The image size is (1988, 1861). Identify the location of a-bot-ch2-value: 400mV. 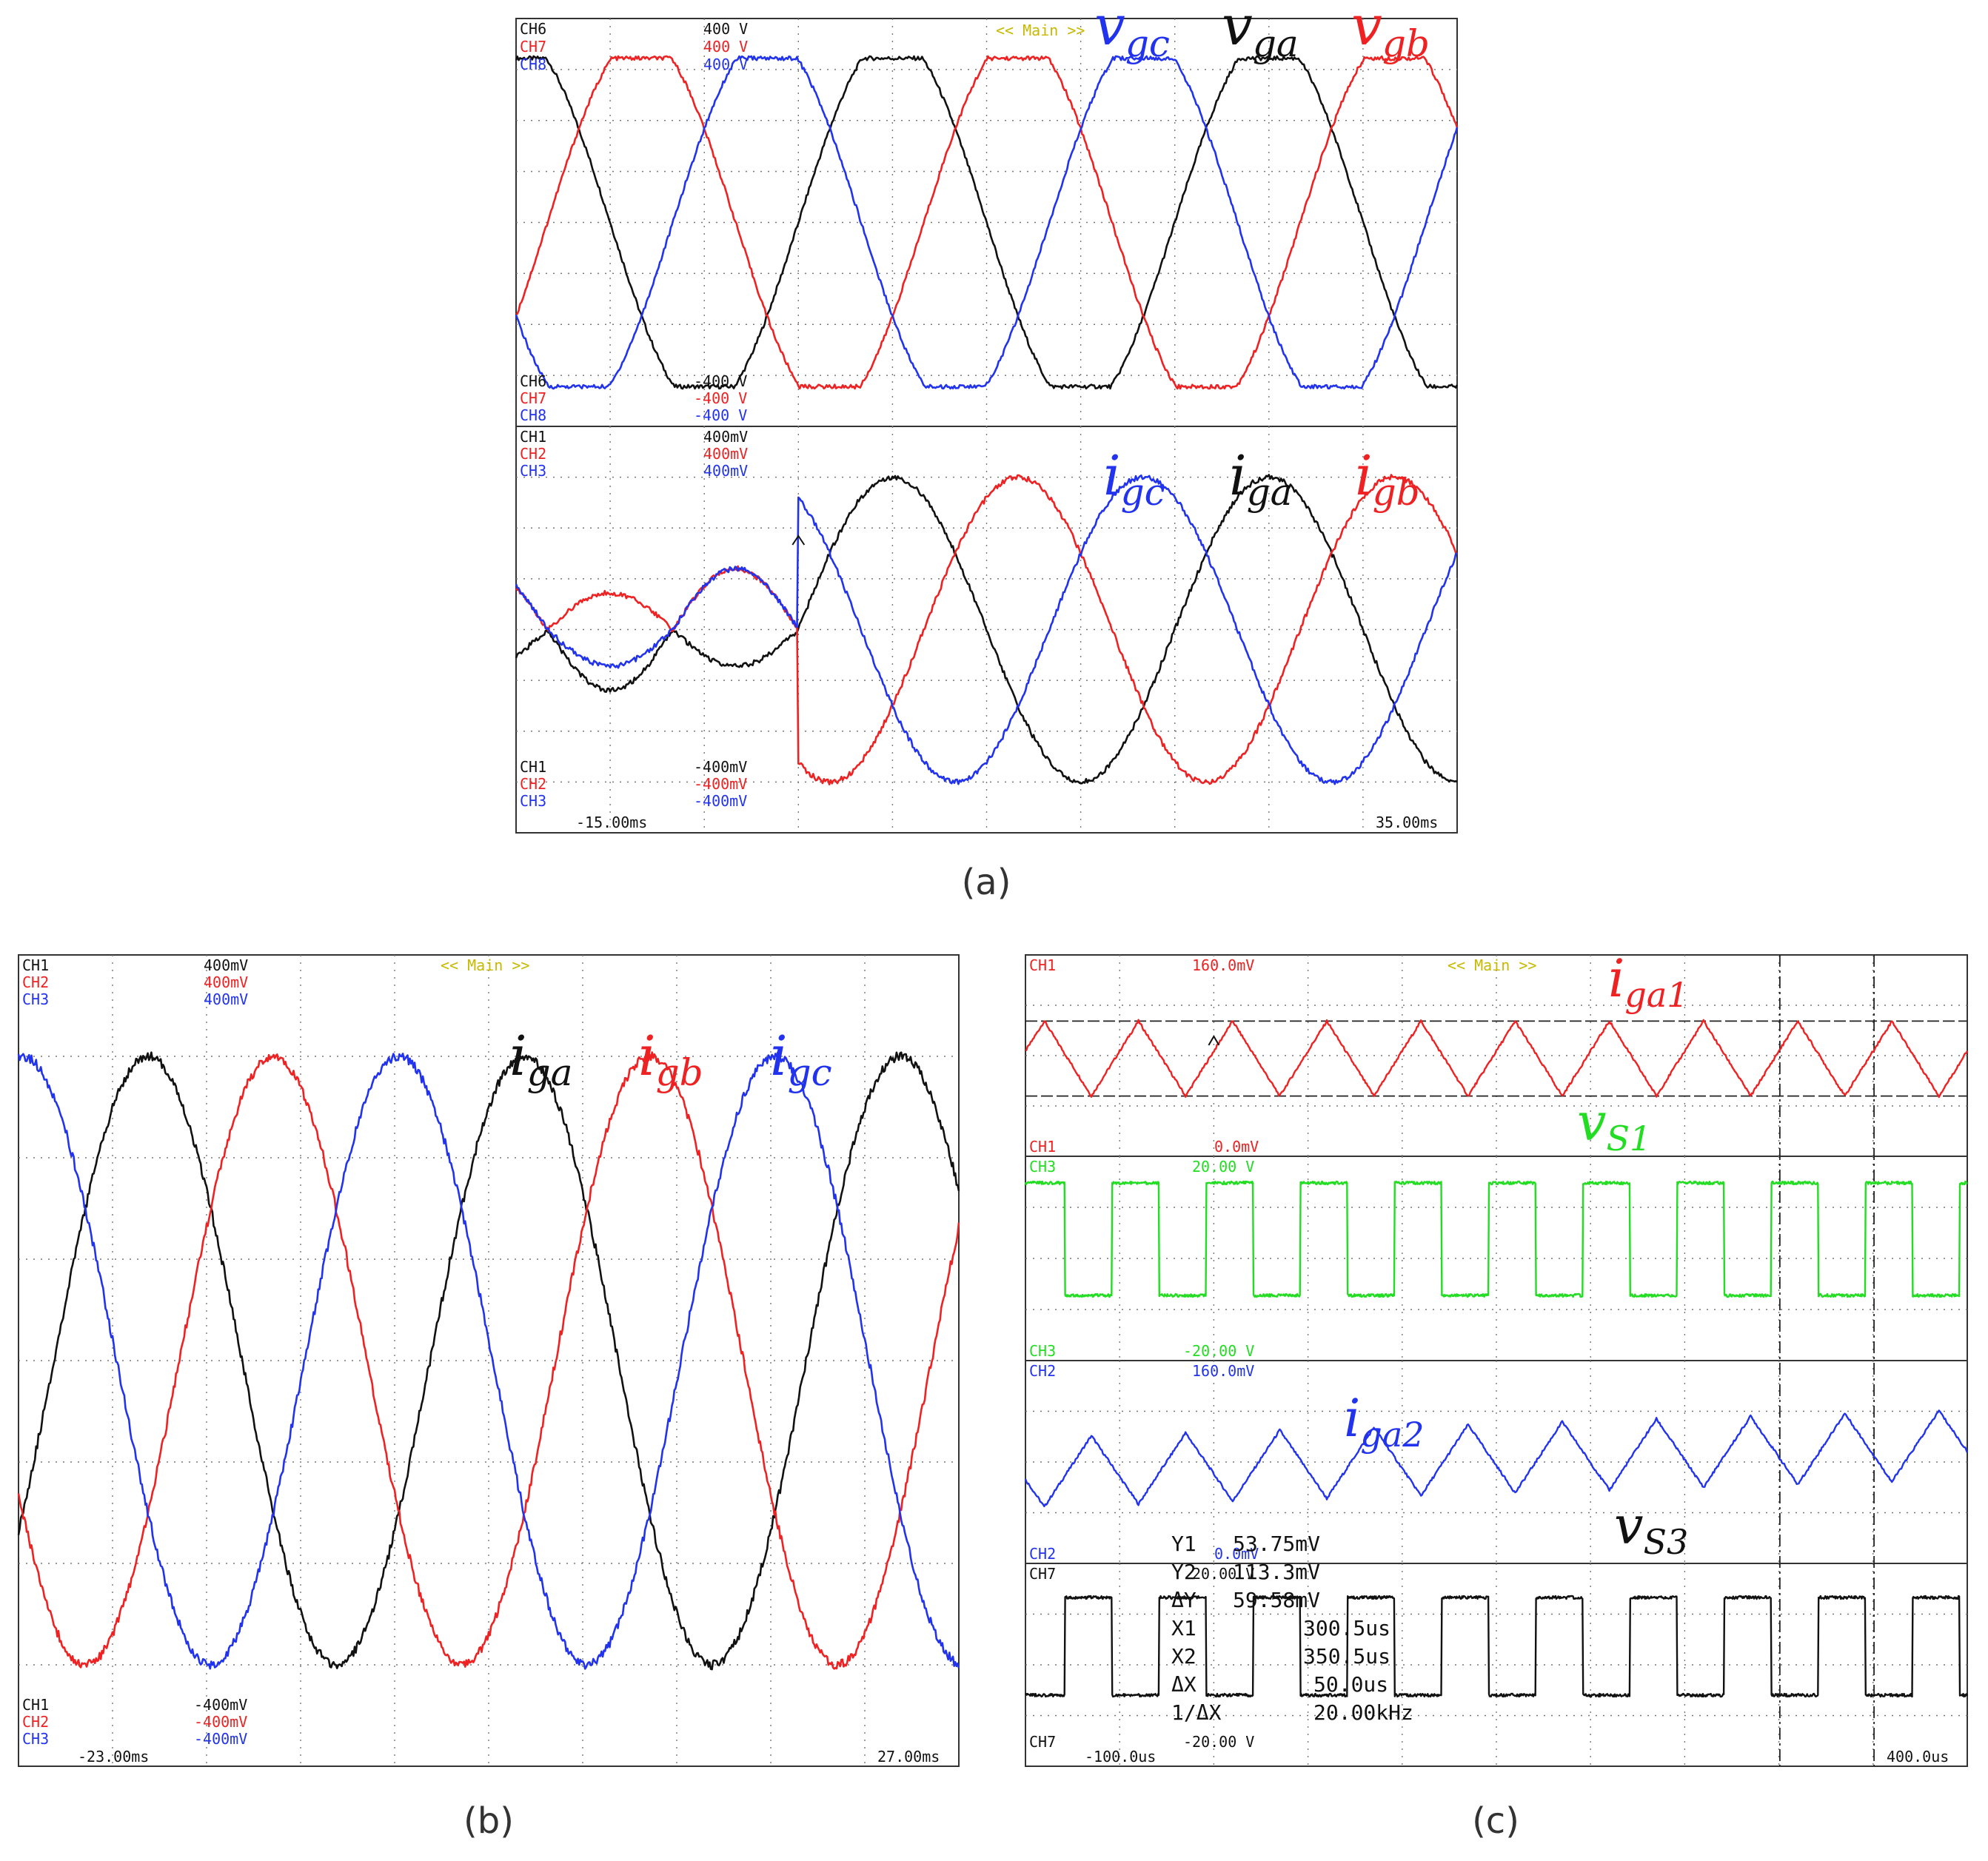
(725, 454).